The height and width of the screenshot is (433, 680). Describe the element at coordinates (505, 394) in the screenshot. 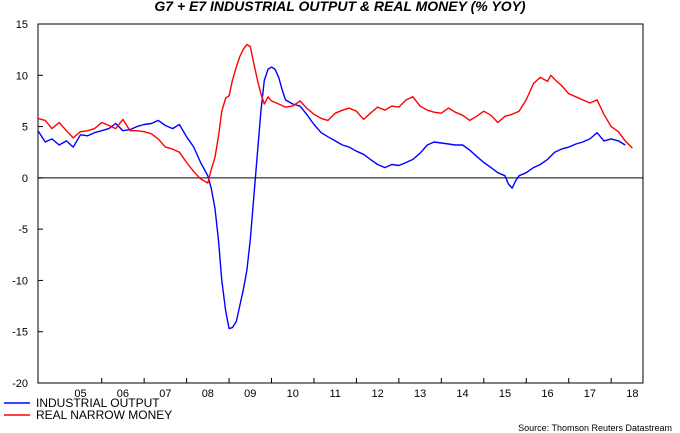

I see `x-tick-label: 15` at that location.